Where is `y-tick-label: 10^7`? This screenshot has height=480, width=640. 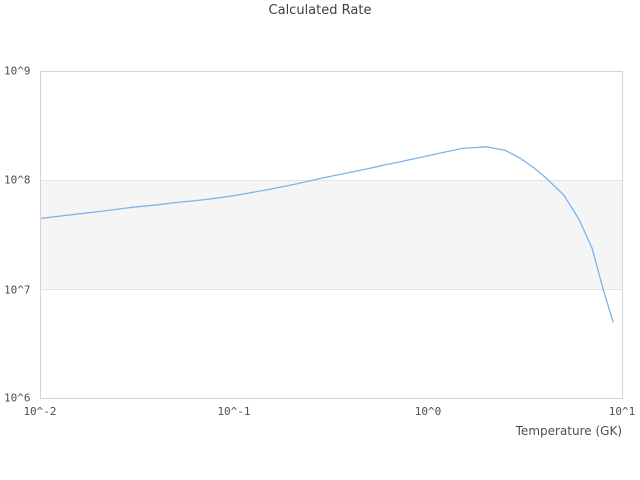 y-tick-label: 10^7 is located at coordinates (17, 290).